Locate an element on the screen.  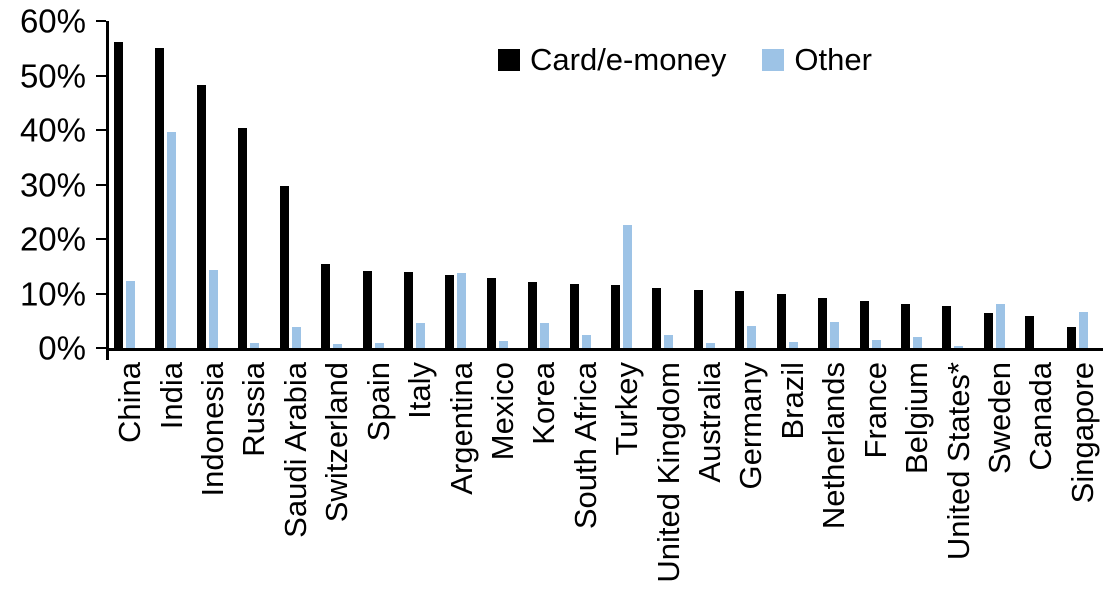
legend-item-other: Other is located at coordinates (817, 59).